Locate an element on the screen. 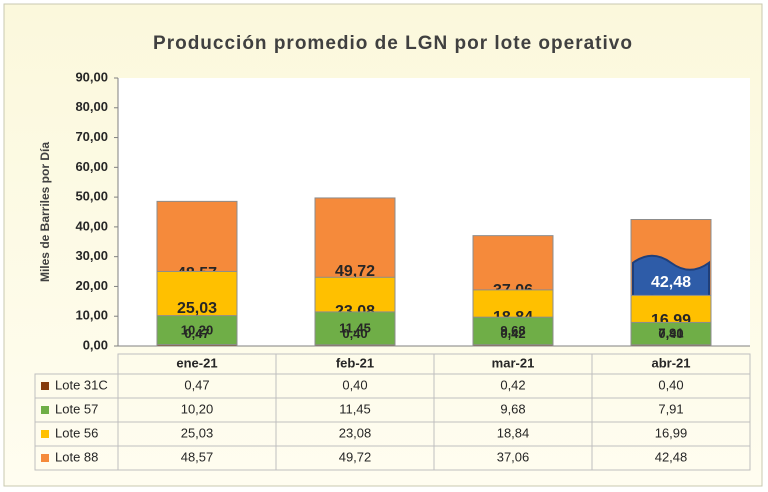  legend-label: Lote 57 is located at coordinates (76, 408).